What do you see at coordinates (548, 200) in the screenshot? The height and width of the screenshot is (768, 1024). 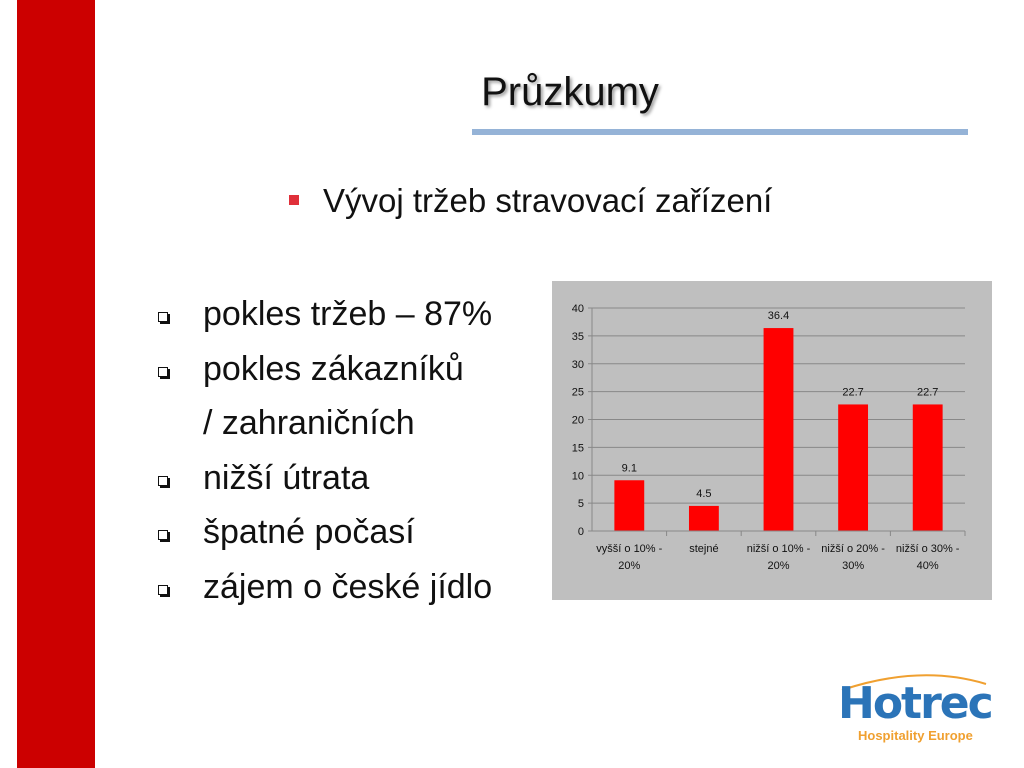 I see `heading: Vývoj tržeb stravovací zařízení` at bounding box center [548, 200].